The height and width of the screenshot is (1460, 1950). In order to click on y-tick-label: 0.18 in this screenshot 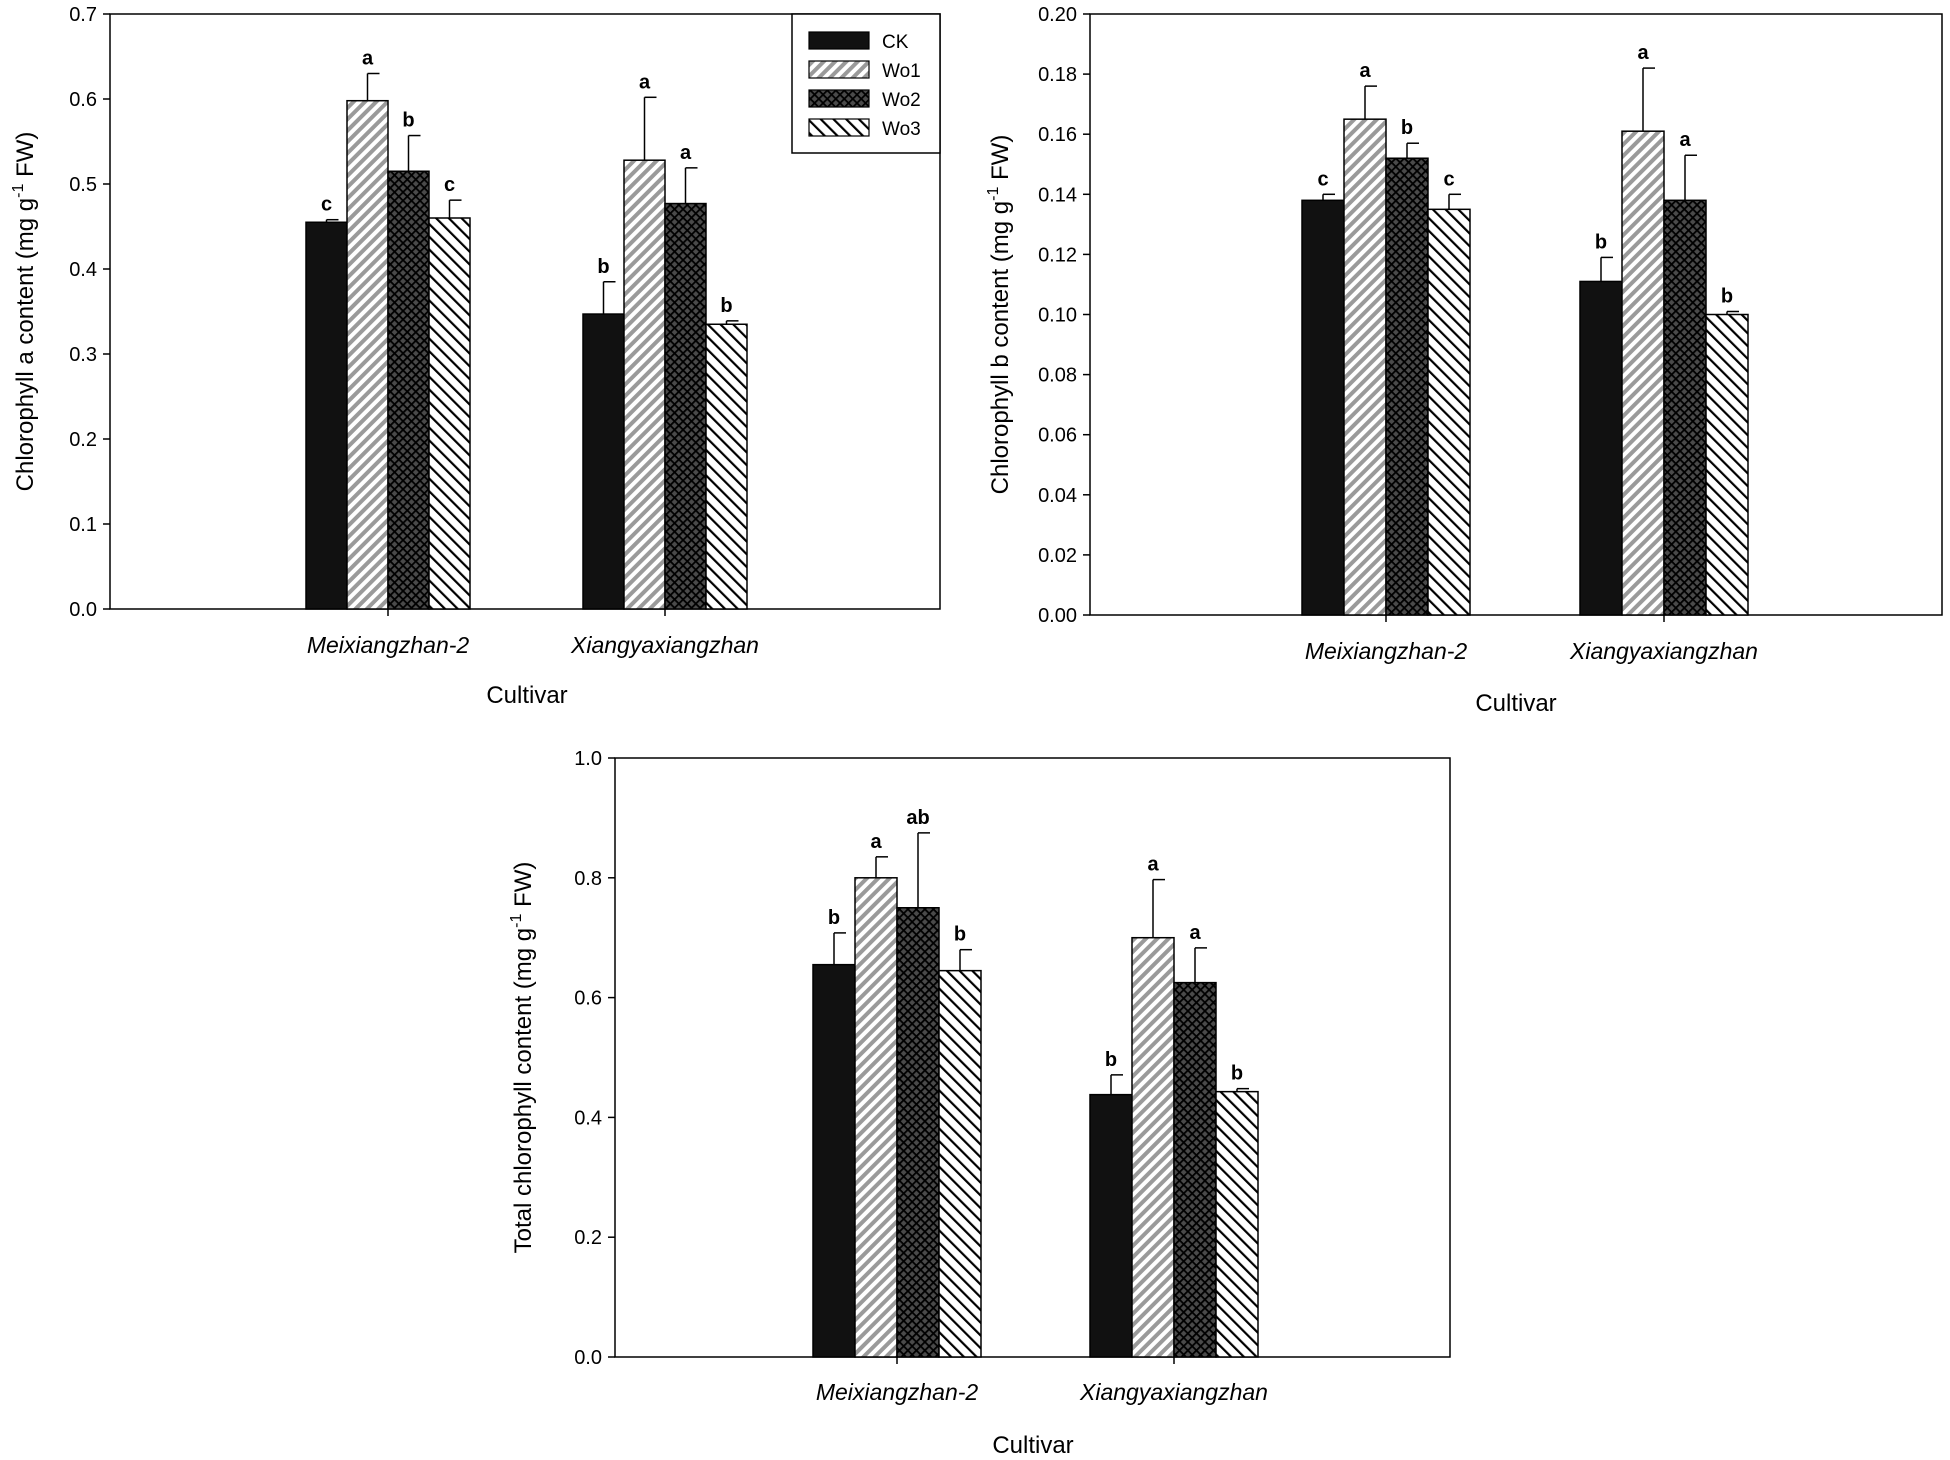, I will do `click(1057, 75)`.